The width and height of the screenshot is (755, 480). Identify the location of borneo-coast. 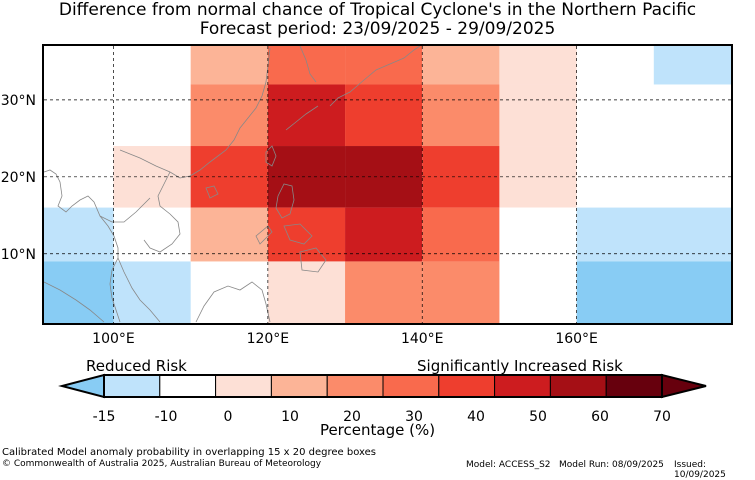
(233, 302).